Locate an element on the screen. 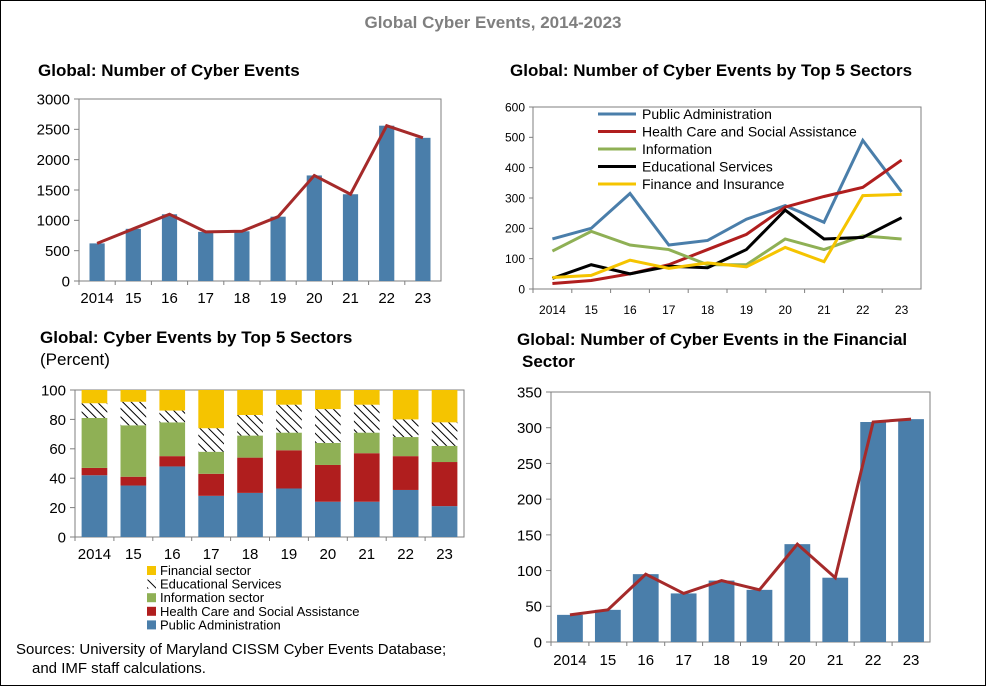 This screenshot has height=686, width=986. c4-financial-line is located at coordinates (740, 517).